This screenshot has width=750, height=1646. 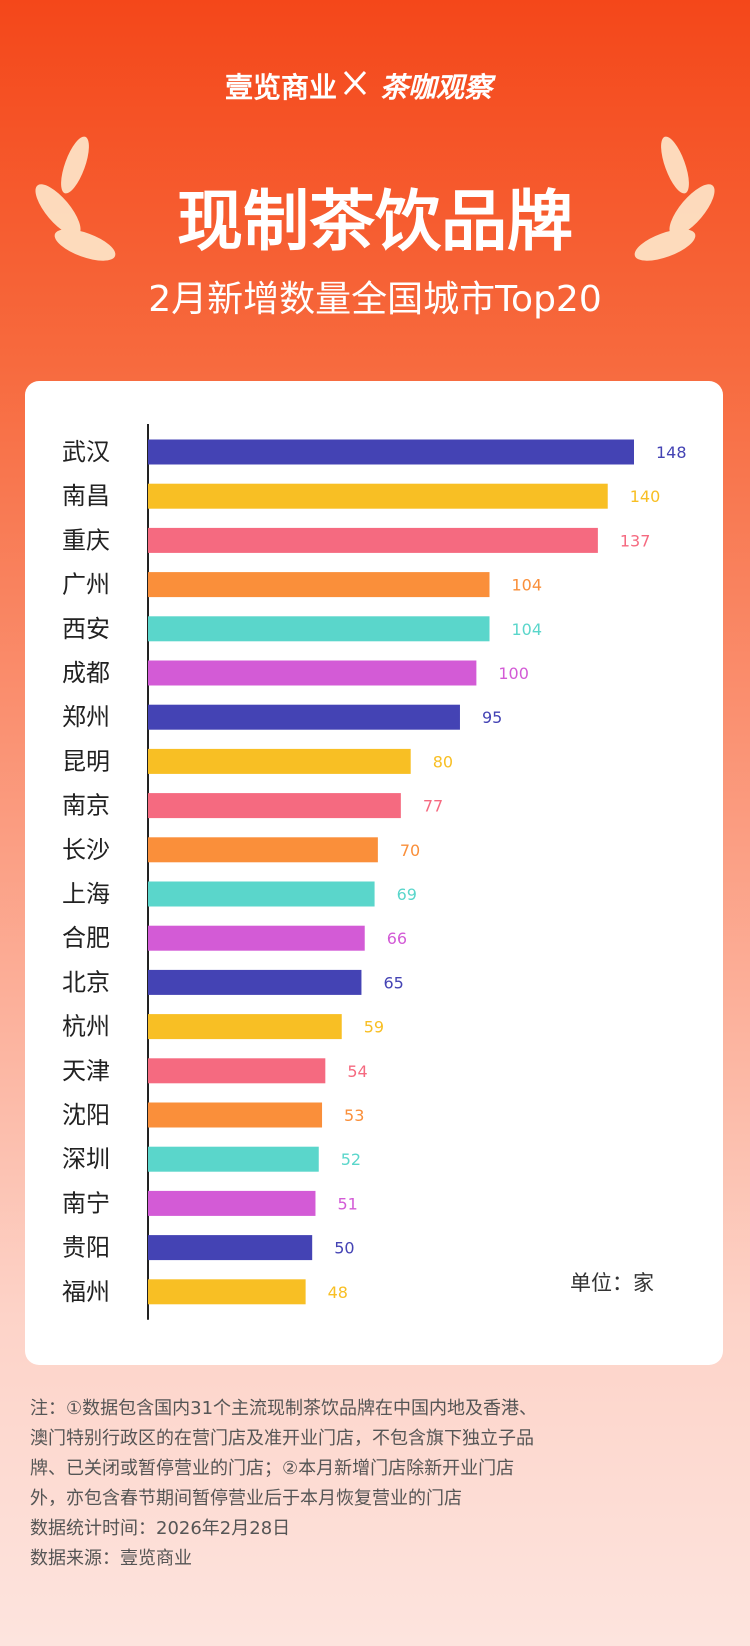 What do you see at coordinates (86, 452) in the screenshot?
I see `category-label: 武汉` at bounding box center [86, 452].